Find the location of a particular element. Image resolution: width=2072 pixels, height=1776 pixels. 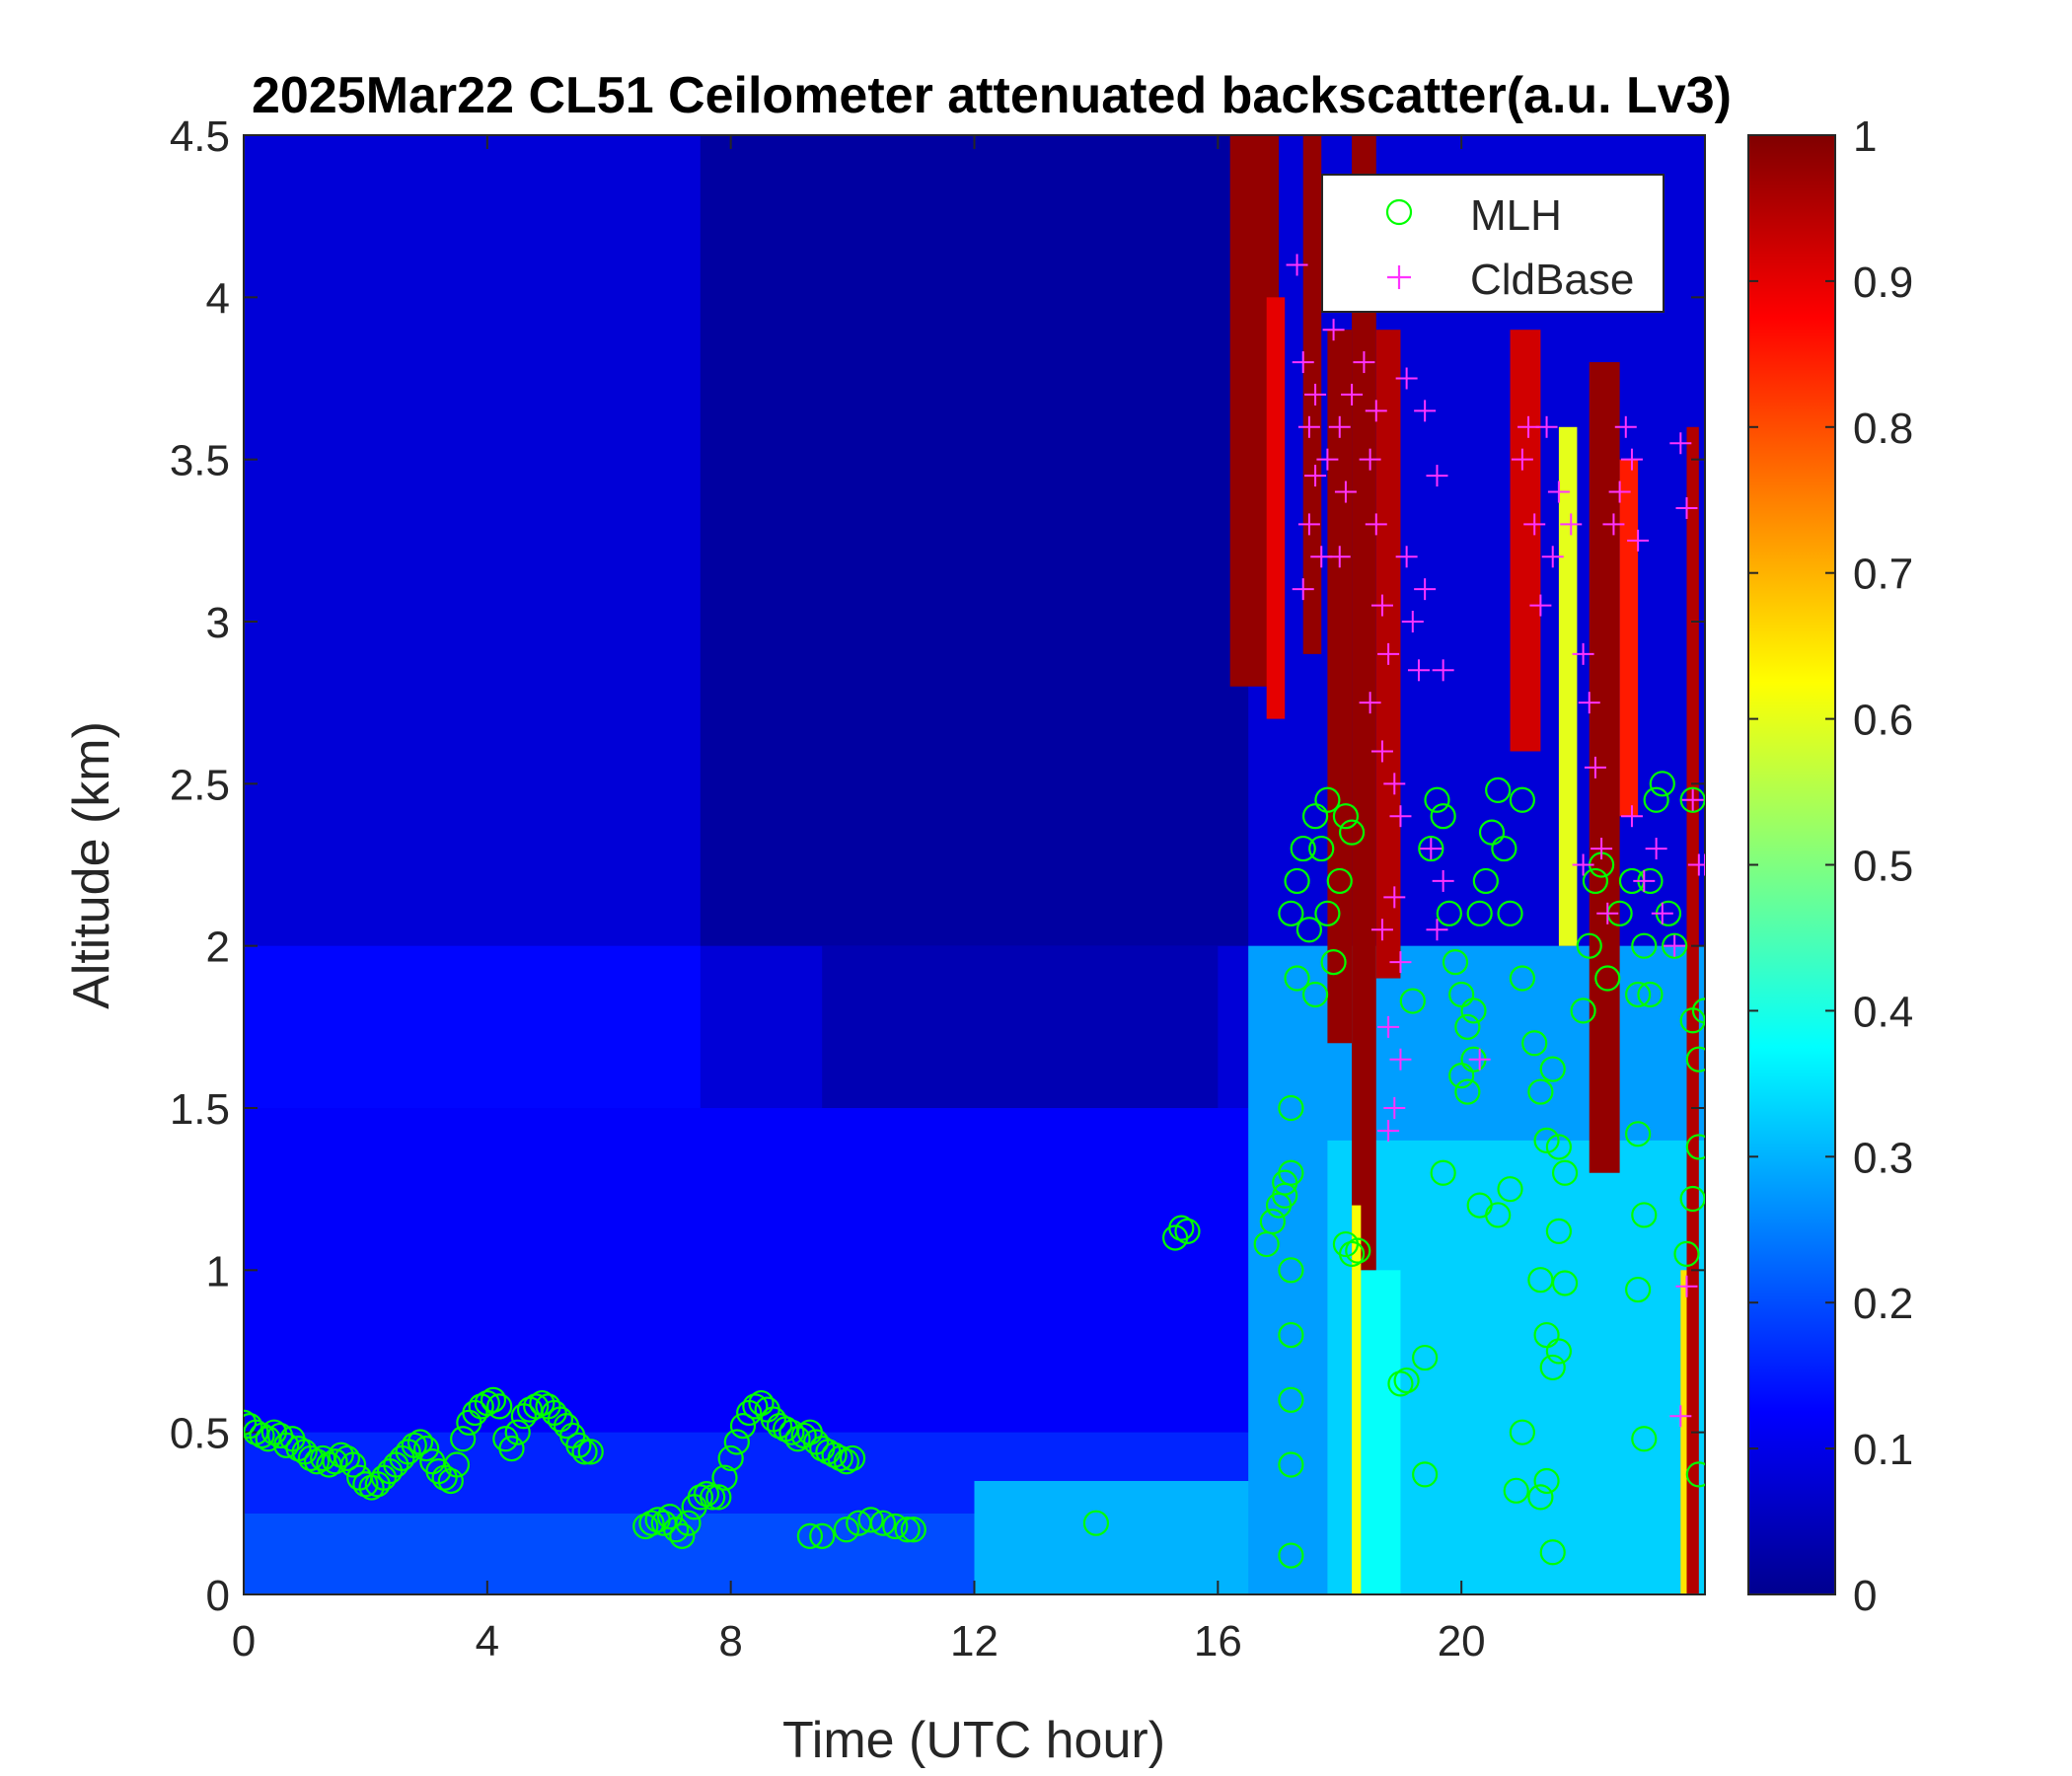

colorbar-tick-label: 0.5 is located at coordinates (1883, 867).